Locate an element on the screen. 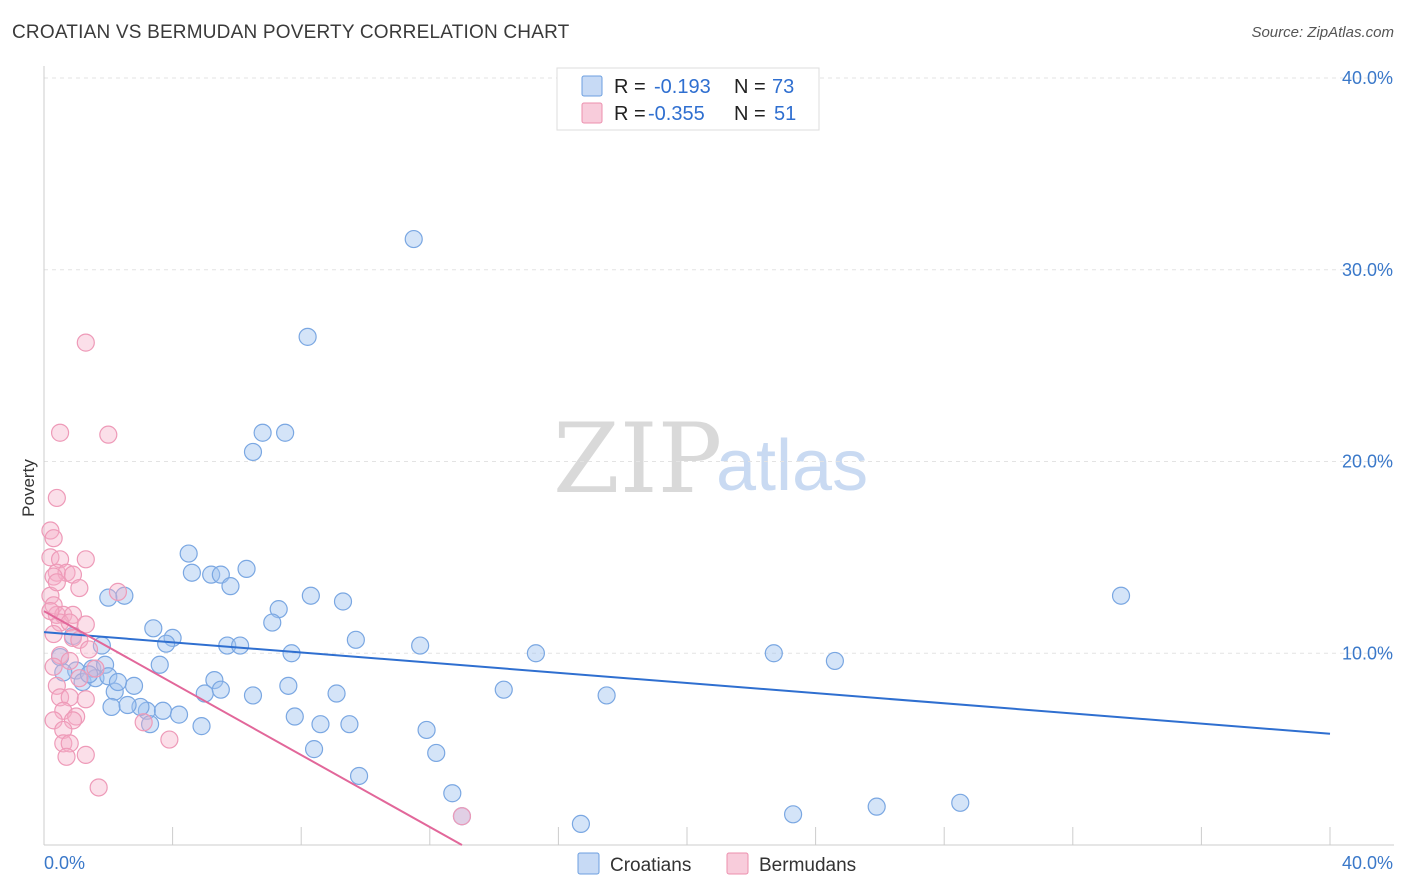  bottom-legend-swatch-croatians is located at coordinates (588, 863).